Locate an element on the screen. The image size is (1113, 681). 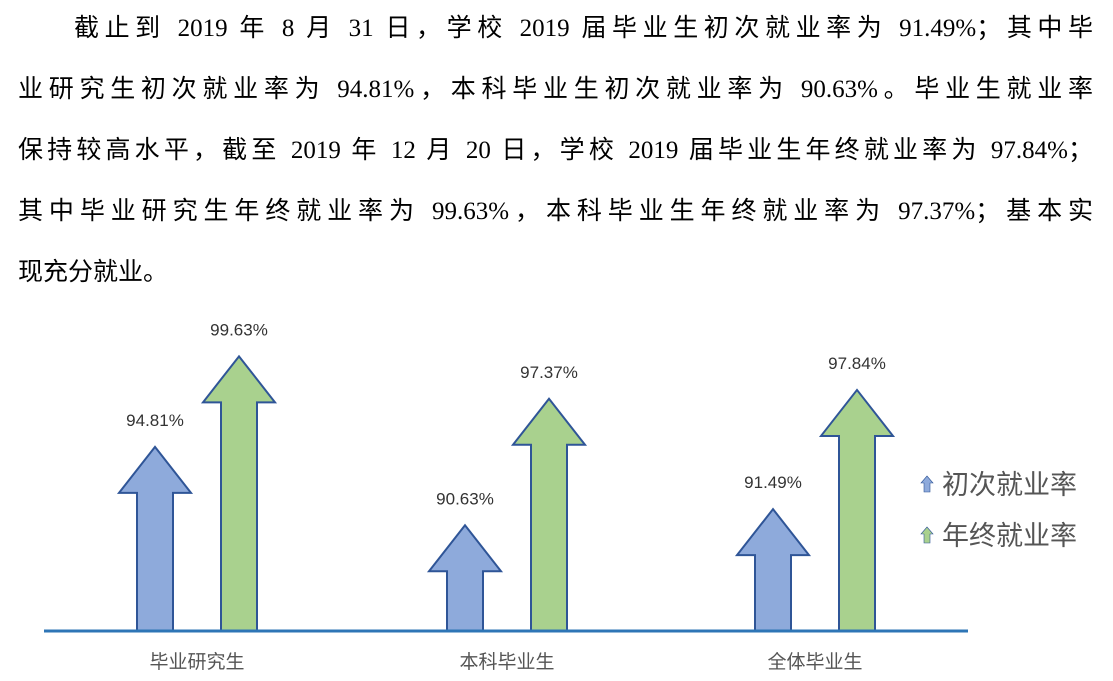
legend-label: 年终就业率 is located at coordinates (1009, 536).